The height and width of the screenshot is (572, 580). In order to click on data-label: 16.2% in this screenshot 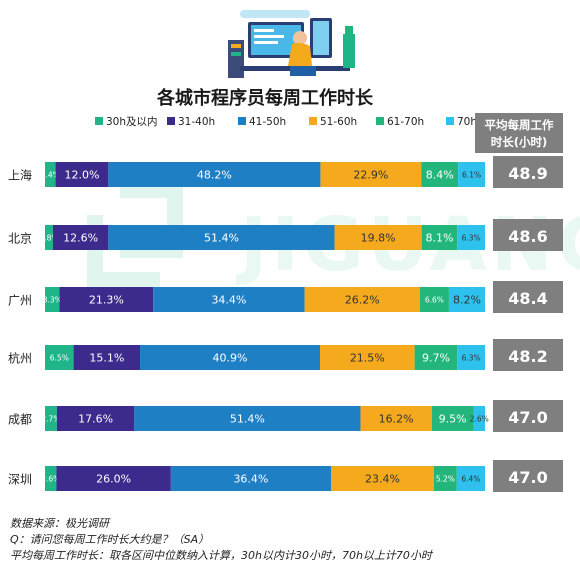, I will do `click(396, 419)`.